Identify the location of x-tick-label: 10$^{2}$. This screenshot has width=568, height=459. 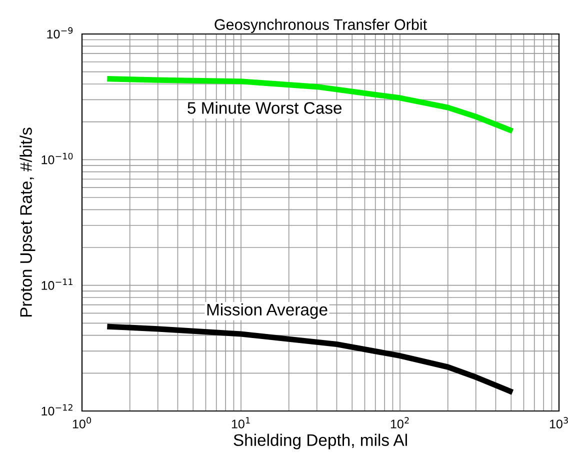
(399, 422).